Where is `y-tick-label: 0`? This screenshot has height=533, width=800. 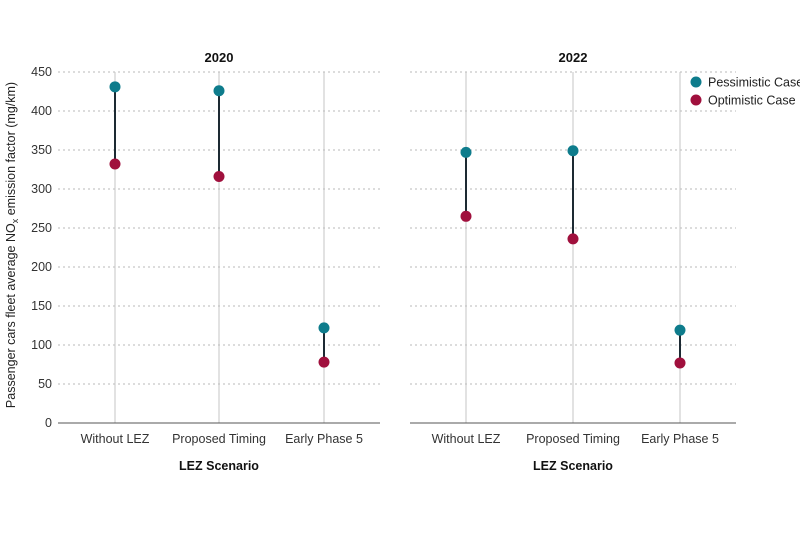
y-tick-label: 0 is located at coordinates (48, 423).